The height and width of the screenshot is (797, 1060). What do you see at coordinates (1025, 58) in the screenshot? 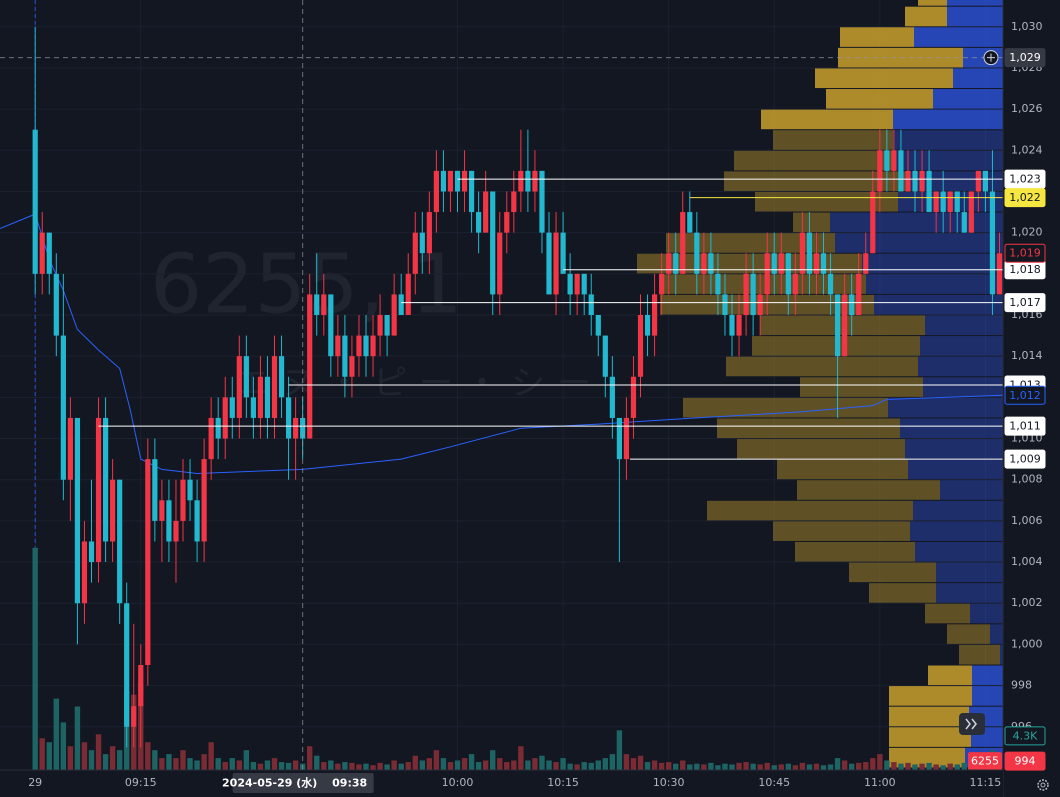
I see `crosshair-price-label-bg` at bounding box center [1025, 58].